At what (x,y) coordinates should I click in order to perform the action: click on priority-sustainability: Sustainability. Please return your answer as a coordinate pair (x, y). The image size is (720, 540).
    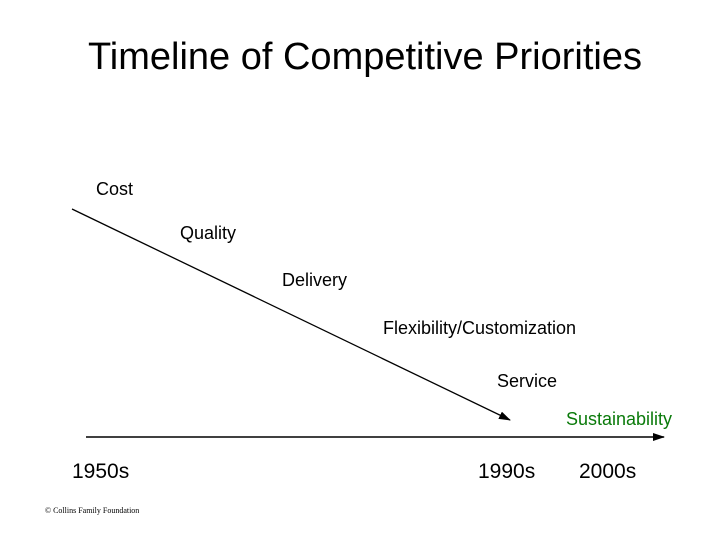
    Looking at the image, I should click on (619, 419).